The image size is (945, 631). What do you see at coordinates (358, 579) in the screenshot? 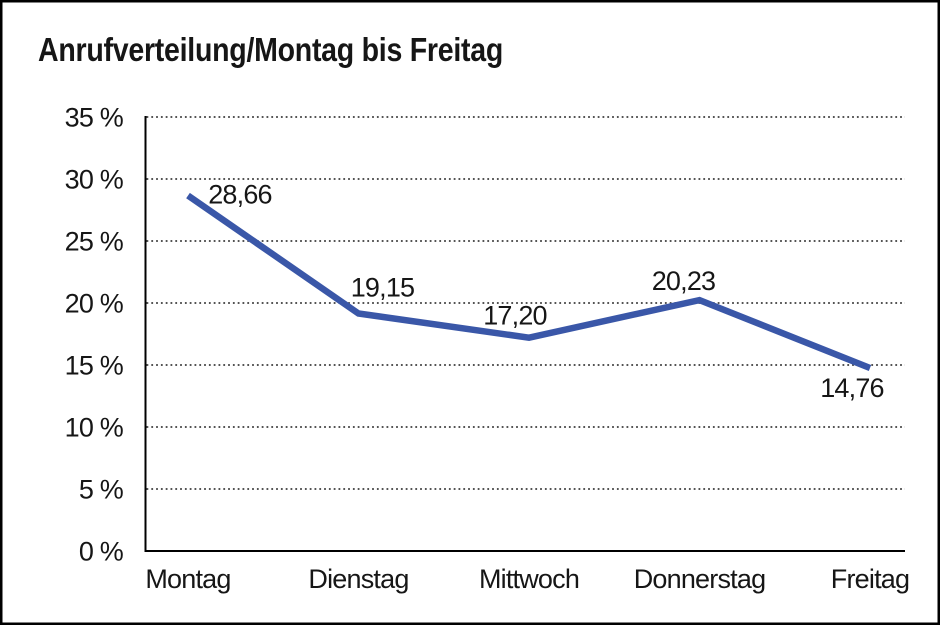
I see `x-category-label: Dienstag` at bounding box center [358, 579].